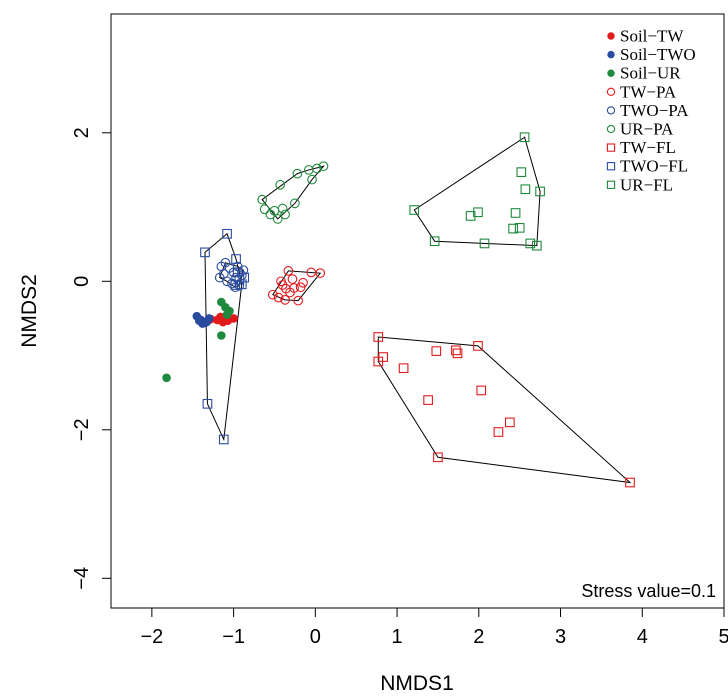 Image resolution: width=728 pixels, height=699 pixels. What do you see at coordinates (198, 340) in the screenshot?
I see `series-soil-ur` at bounding box center [198, 340].